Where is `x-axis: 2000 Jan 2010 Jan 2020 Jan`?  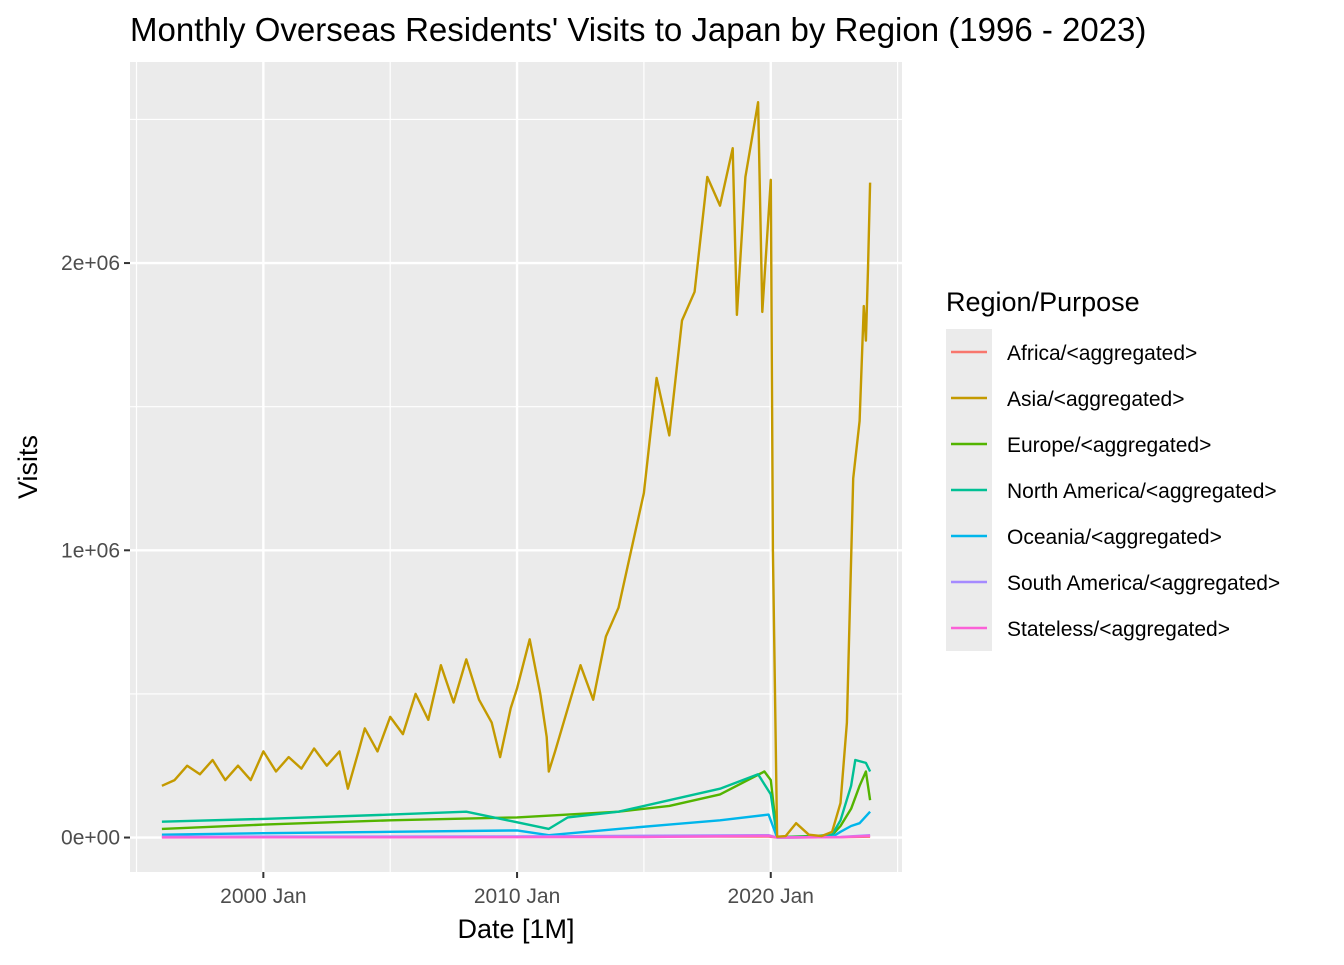
x-axis: 2000 Jan 2010 Jan 2020 Jan is located at coordinates (517, 890).